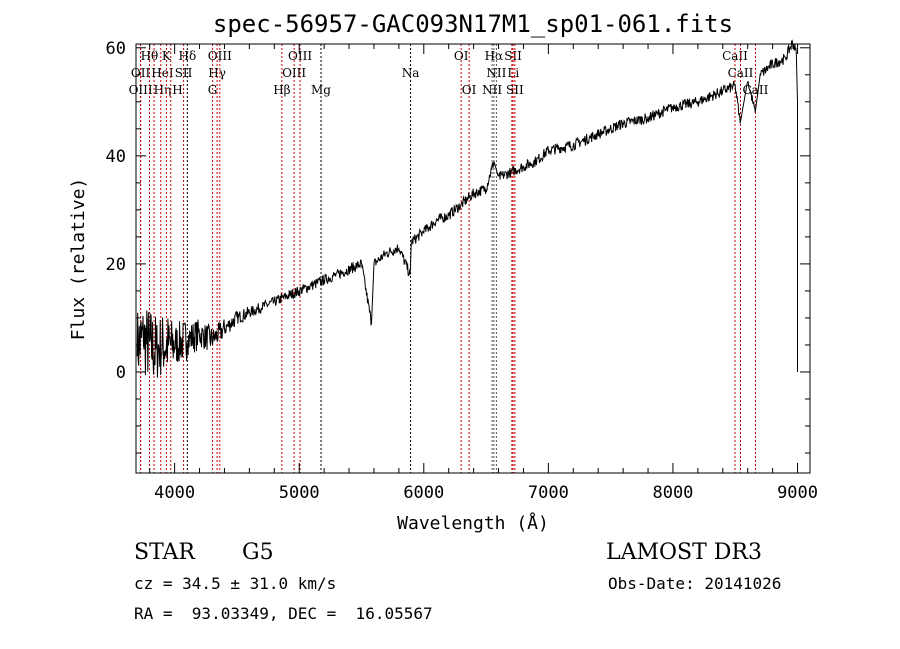 This screenshot has width=900, height=649. I want to click on redshift-text: cz = 34.5 ± 31.0 km/s, so click(235, 583).